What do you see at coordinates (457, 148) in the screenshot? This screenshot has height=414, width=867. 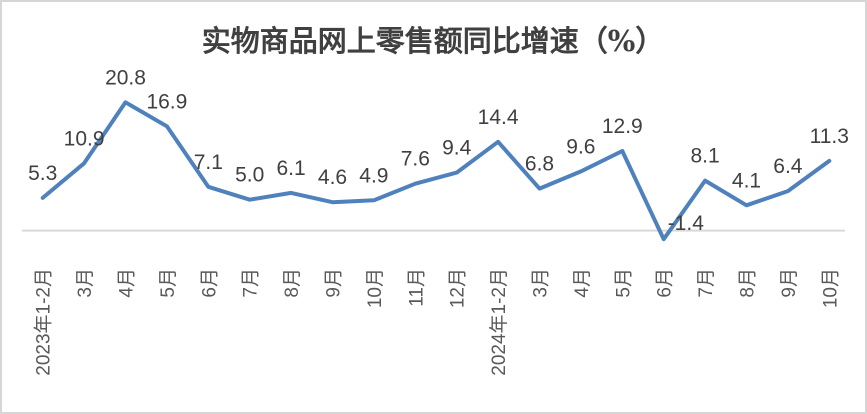 I see `data-label: 9.4` at bounding box center [457, 148].